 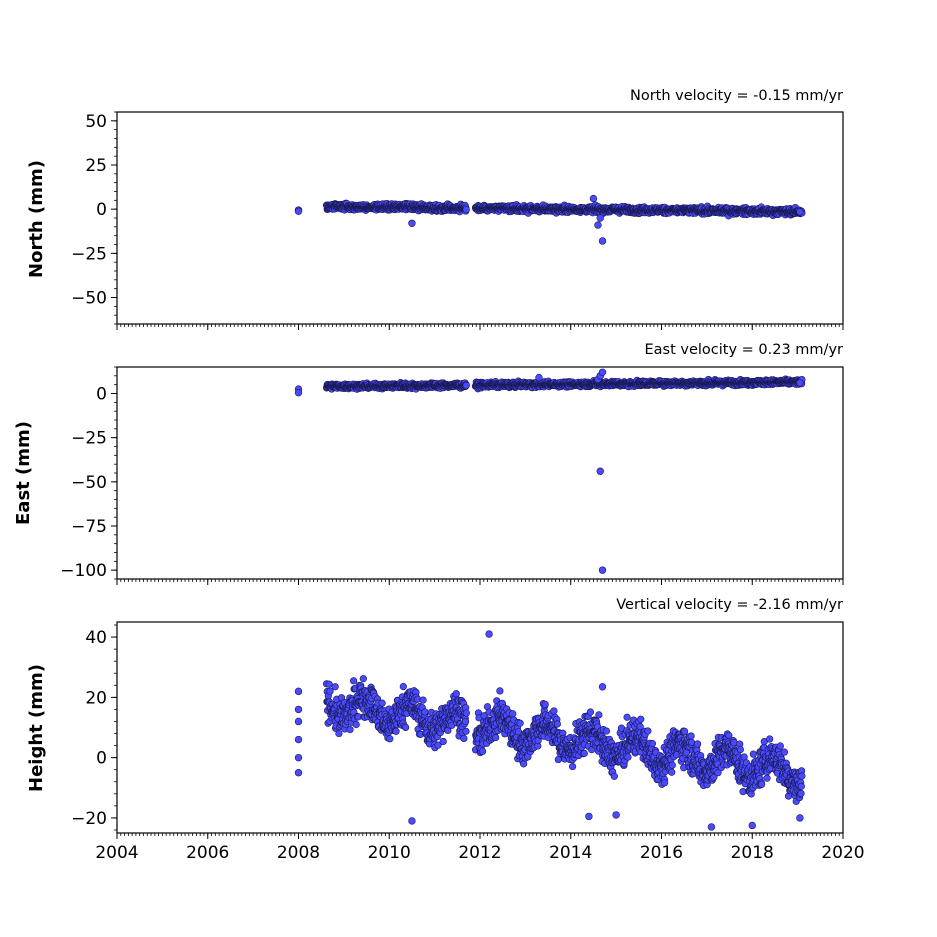 I want to click on height-panel-title: Vertical velocity = -2.16 mm/yr, so click(x=729, y=605).